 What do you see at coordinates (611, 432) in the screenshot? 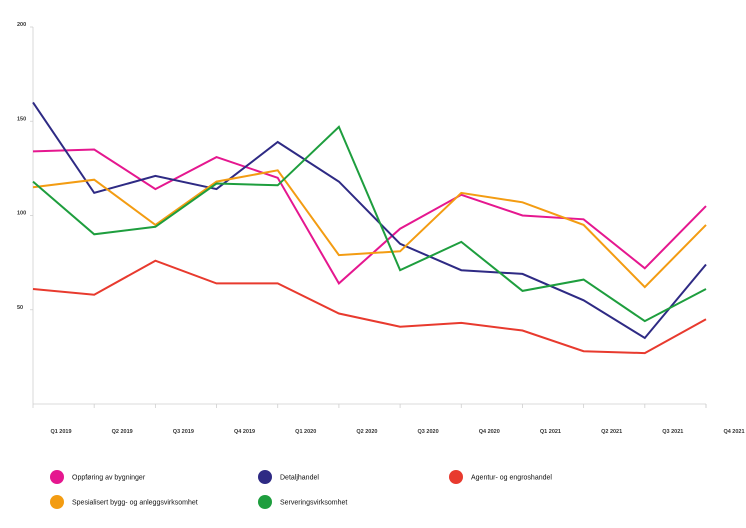
I see `x-tick-label: Q2 2021` at bounding box center [611, 432].